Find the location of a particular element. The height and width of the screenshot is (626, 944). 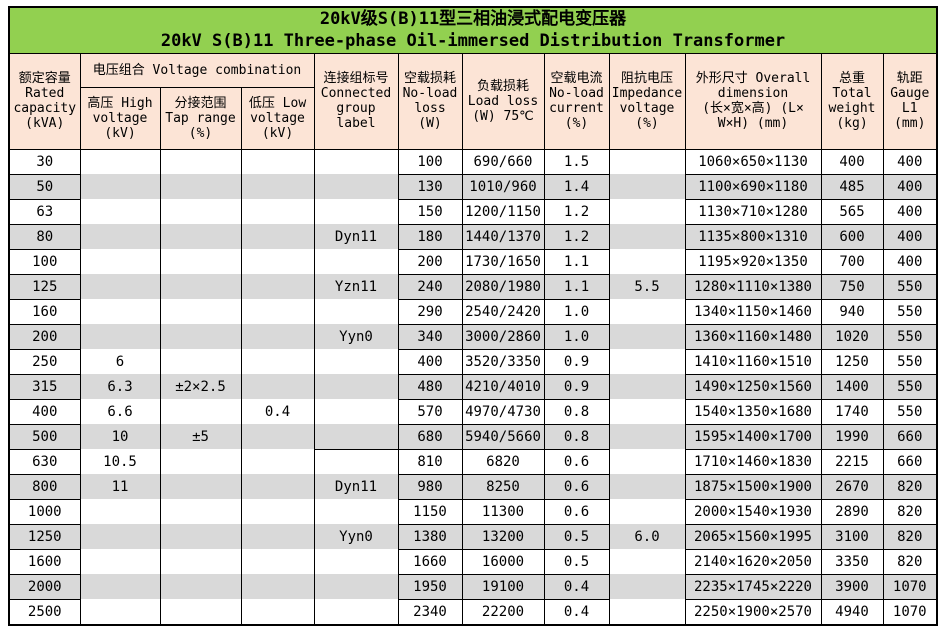

cell-no-load-loss: 150 is located at coordinates (430, 211).